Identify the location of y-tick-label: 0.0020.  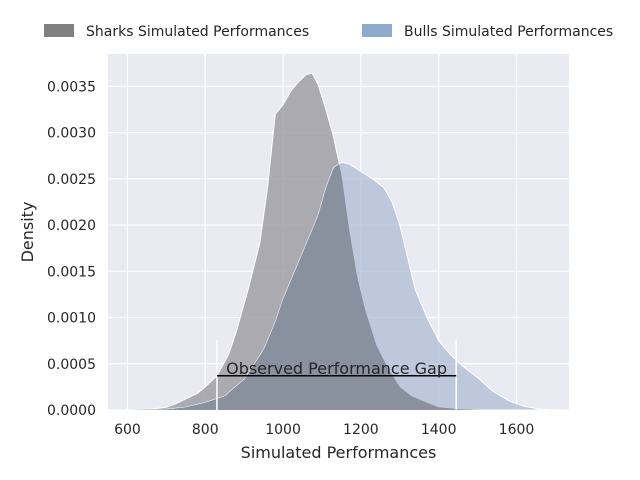
(71, 226).